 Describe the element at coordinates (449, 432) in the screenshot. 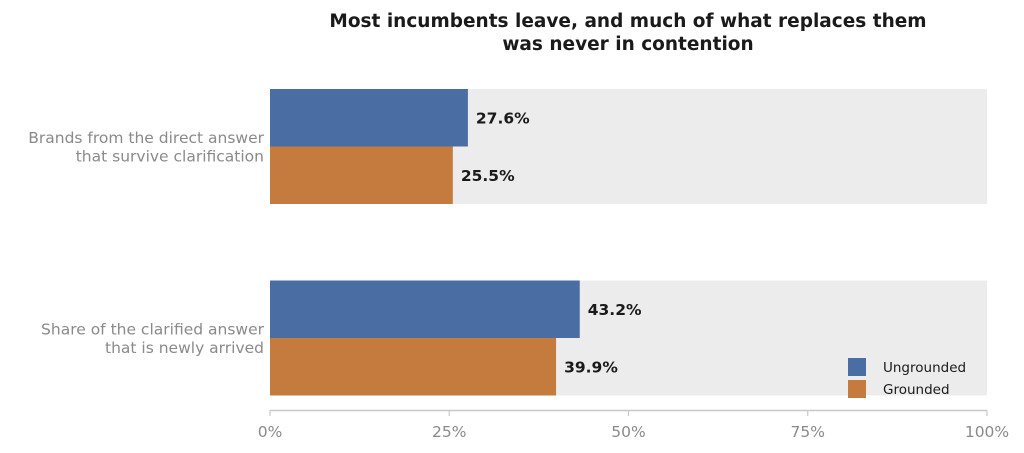

I see `x-tick-label: 25%` at that location.